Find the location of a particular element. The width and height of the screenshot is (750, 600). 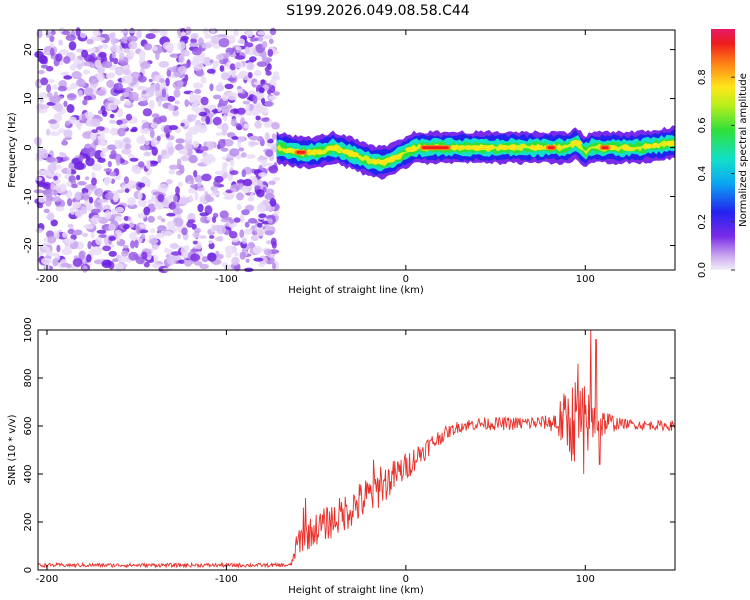

spectrogram-x-tick-label: -100 is located at coordinates (226, 279).